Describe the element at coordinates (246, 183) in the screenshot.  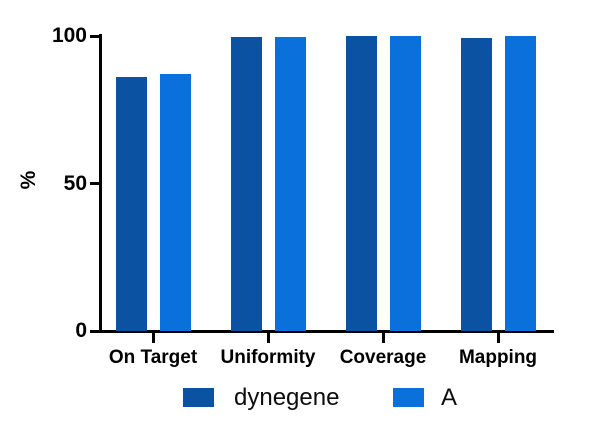
I see `bar-dynegene-uniformity` at that location.